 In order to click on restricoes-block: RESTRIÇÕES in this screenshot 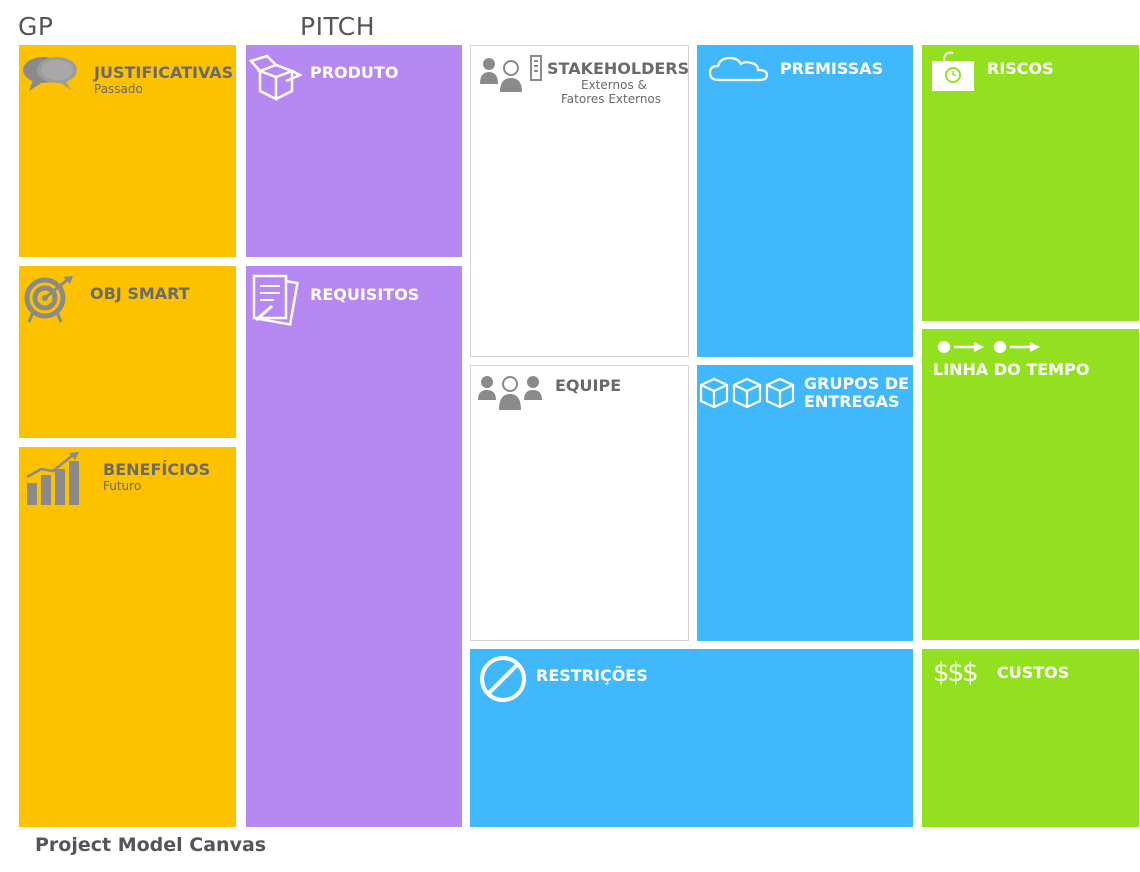, I will do `click(691, 738)`.